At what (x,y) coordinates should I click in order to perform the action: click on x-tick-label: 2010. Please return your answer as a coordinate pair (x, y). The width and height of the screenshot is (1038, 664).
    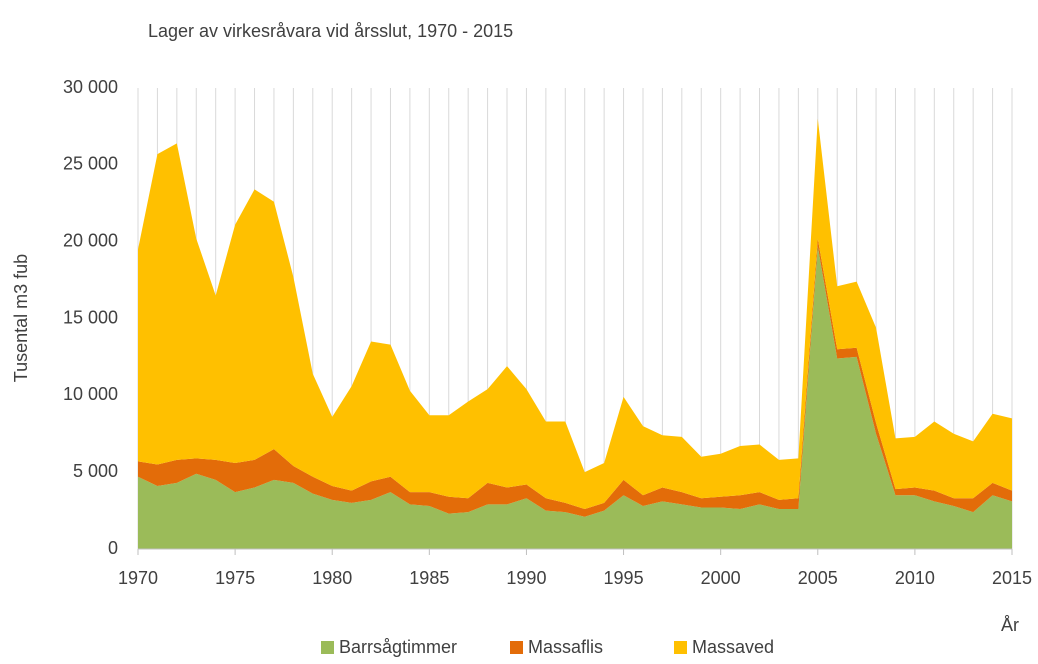
    Looking at the image, I should click on (915, 578).